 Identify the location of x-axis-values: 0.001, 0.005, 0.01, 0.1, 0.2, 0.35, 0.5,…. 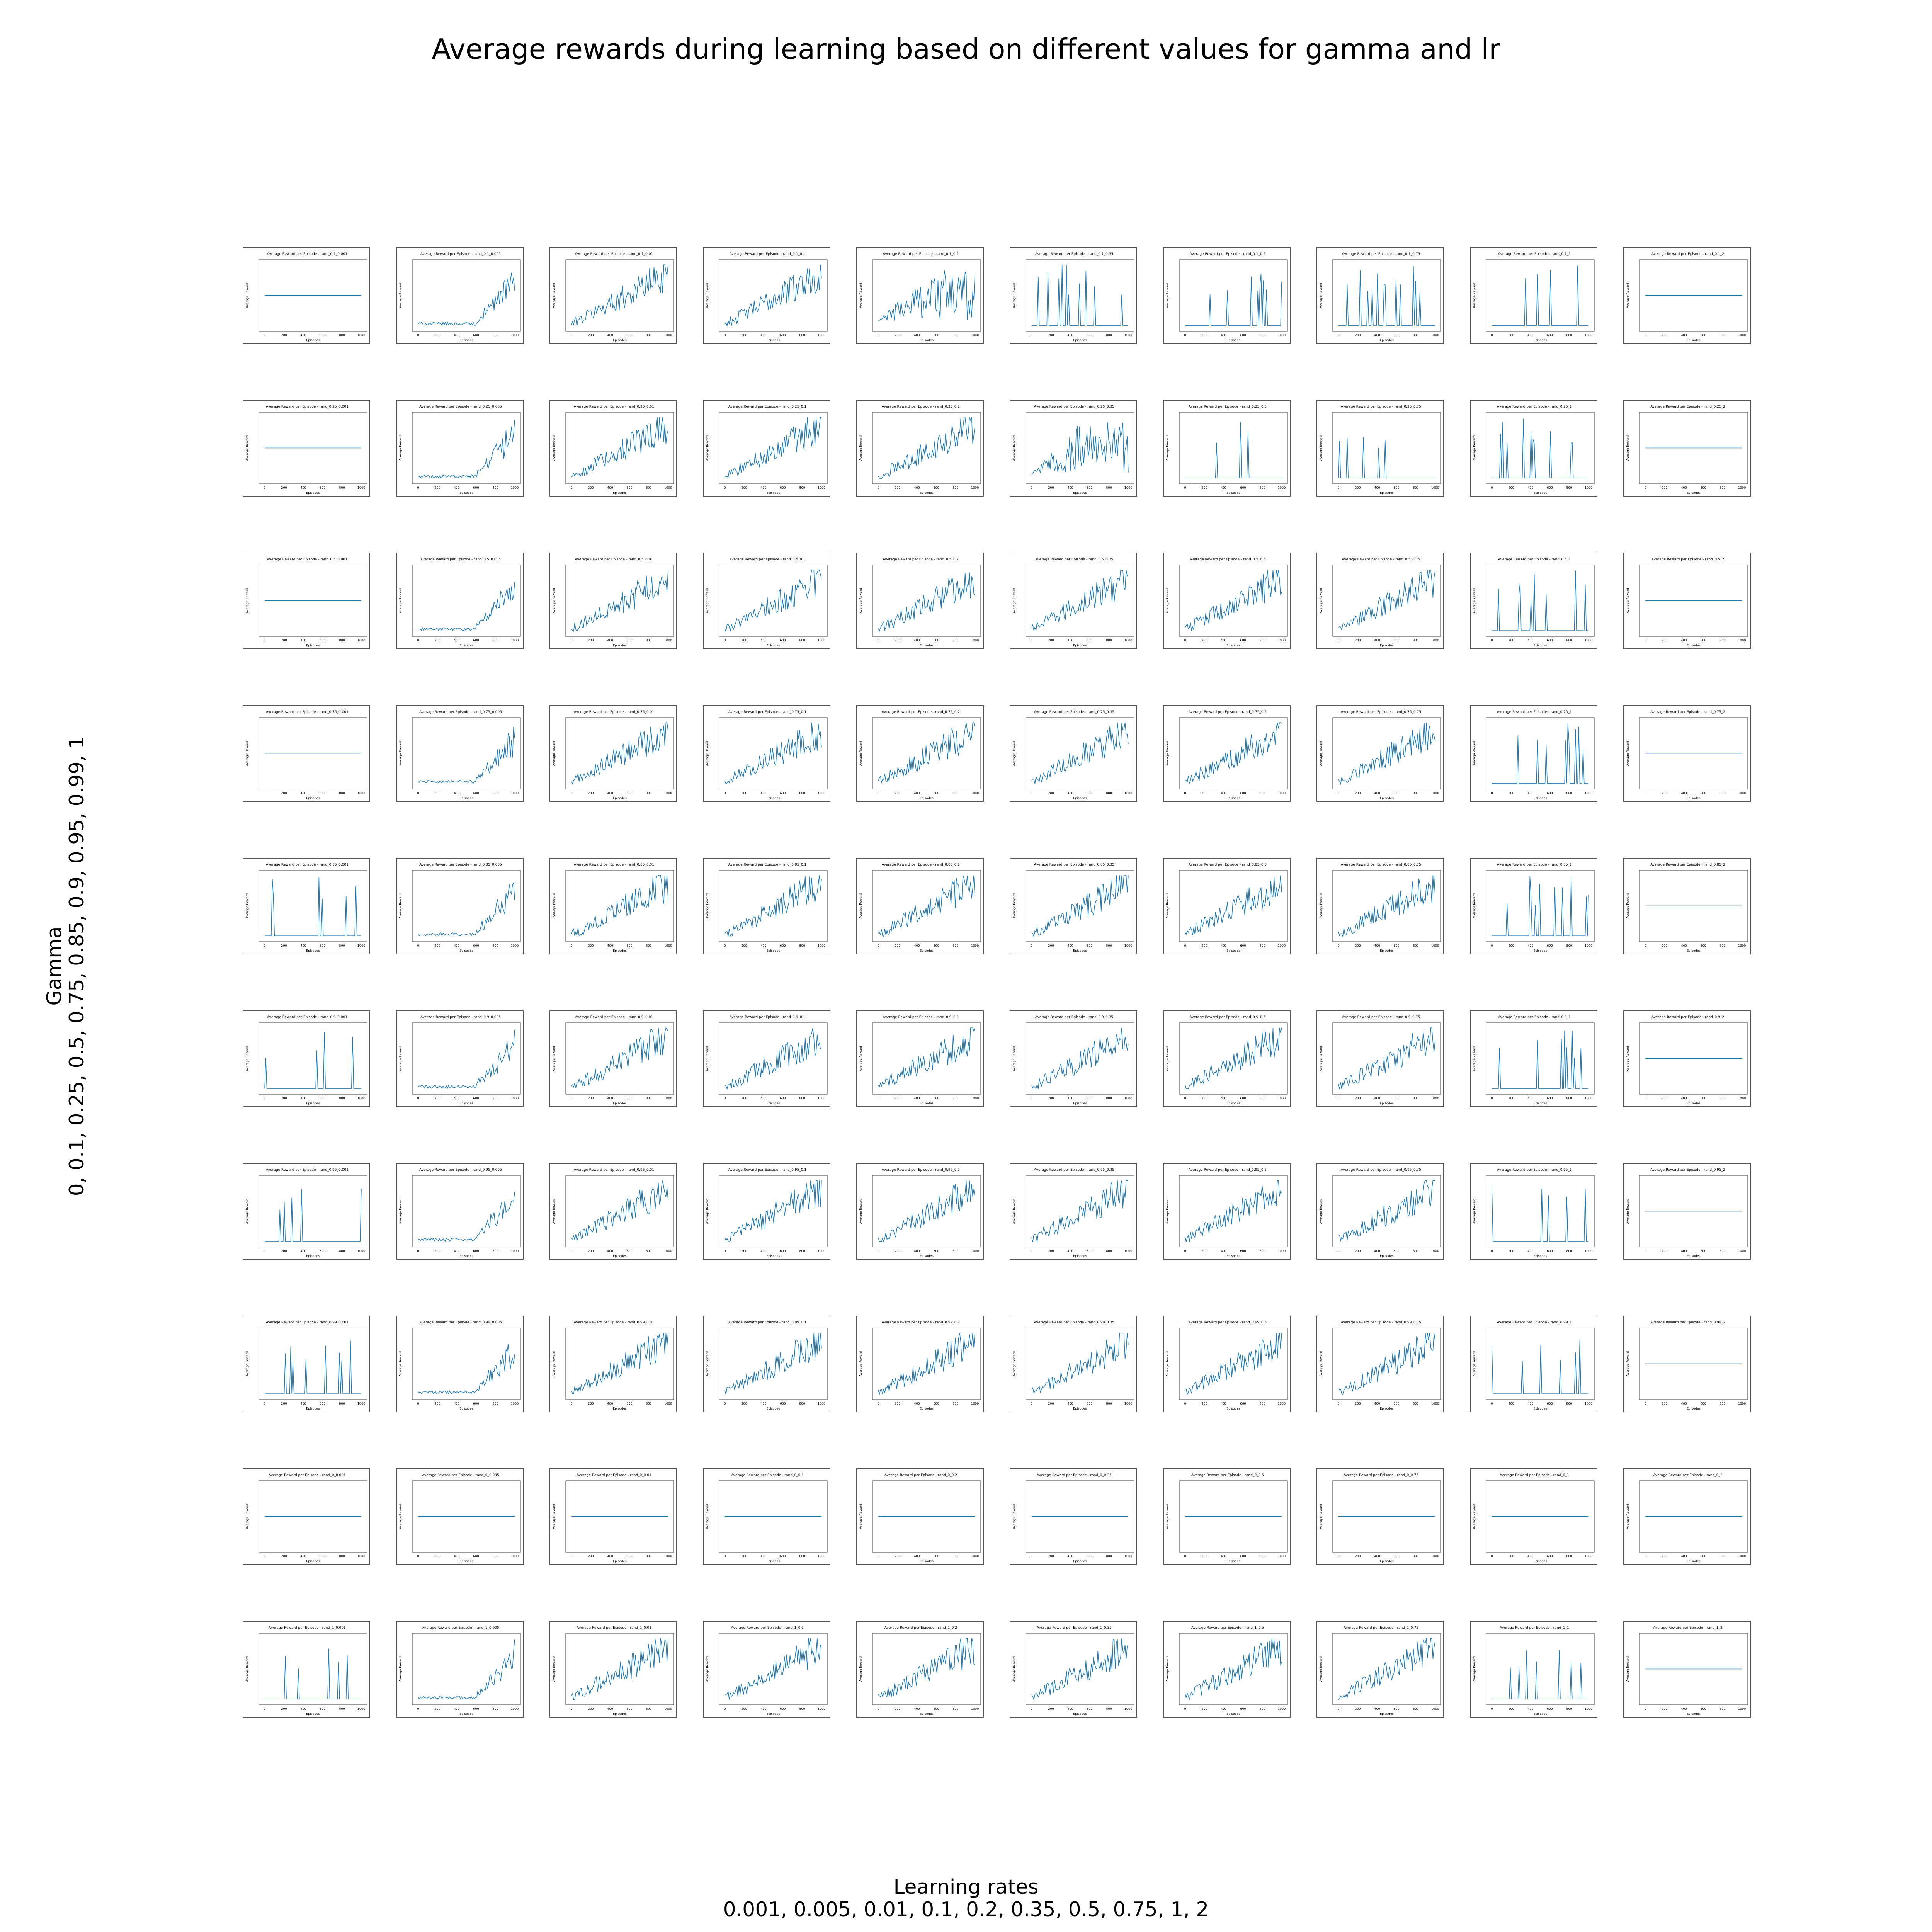
(966, 1910).